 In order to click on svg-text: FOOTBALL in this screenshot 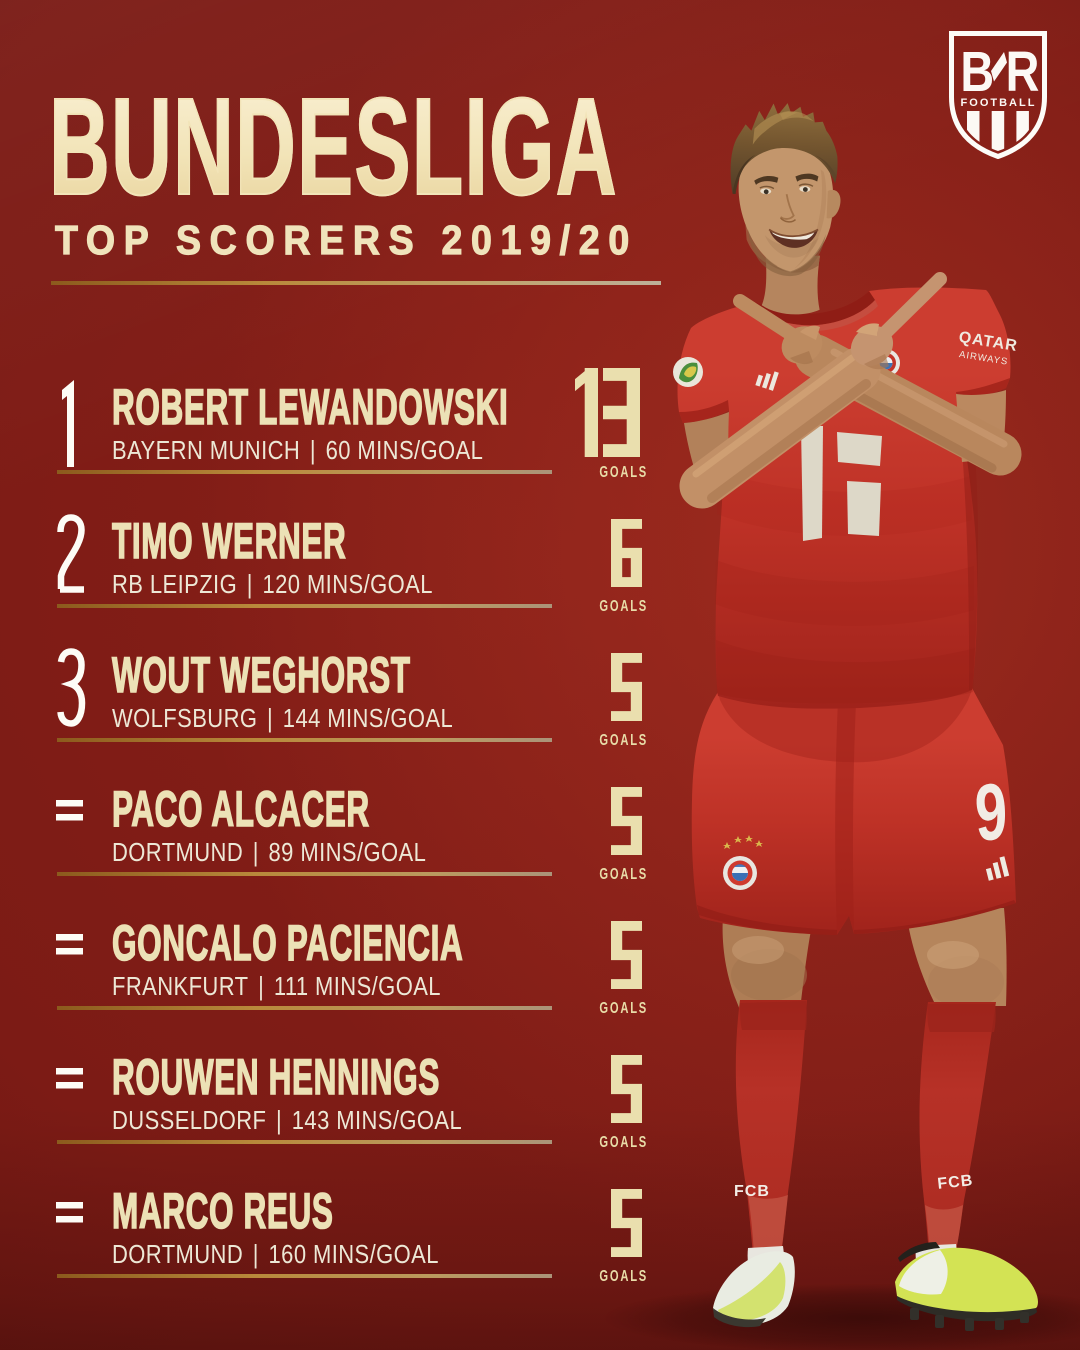, I will do `click(999, 103)`.